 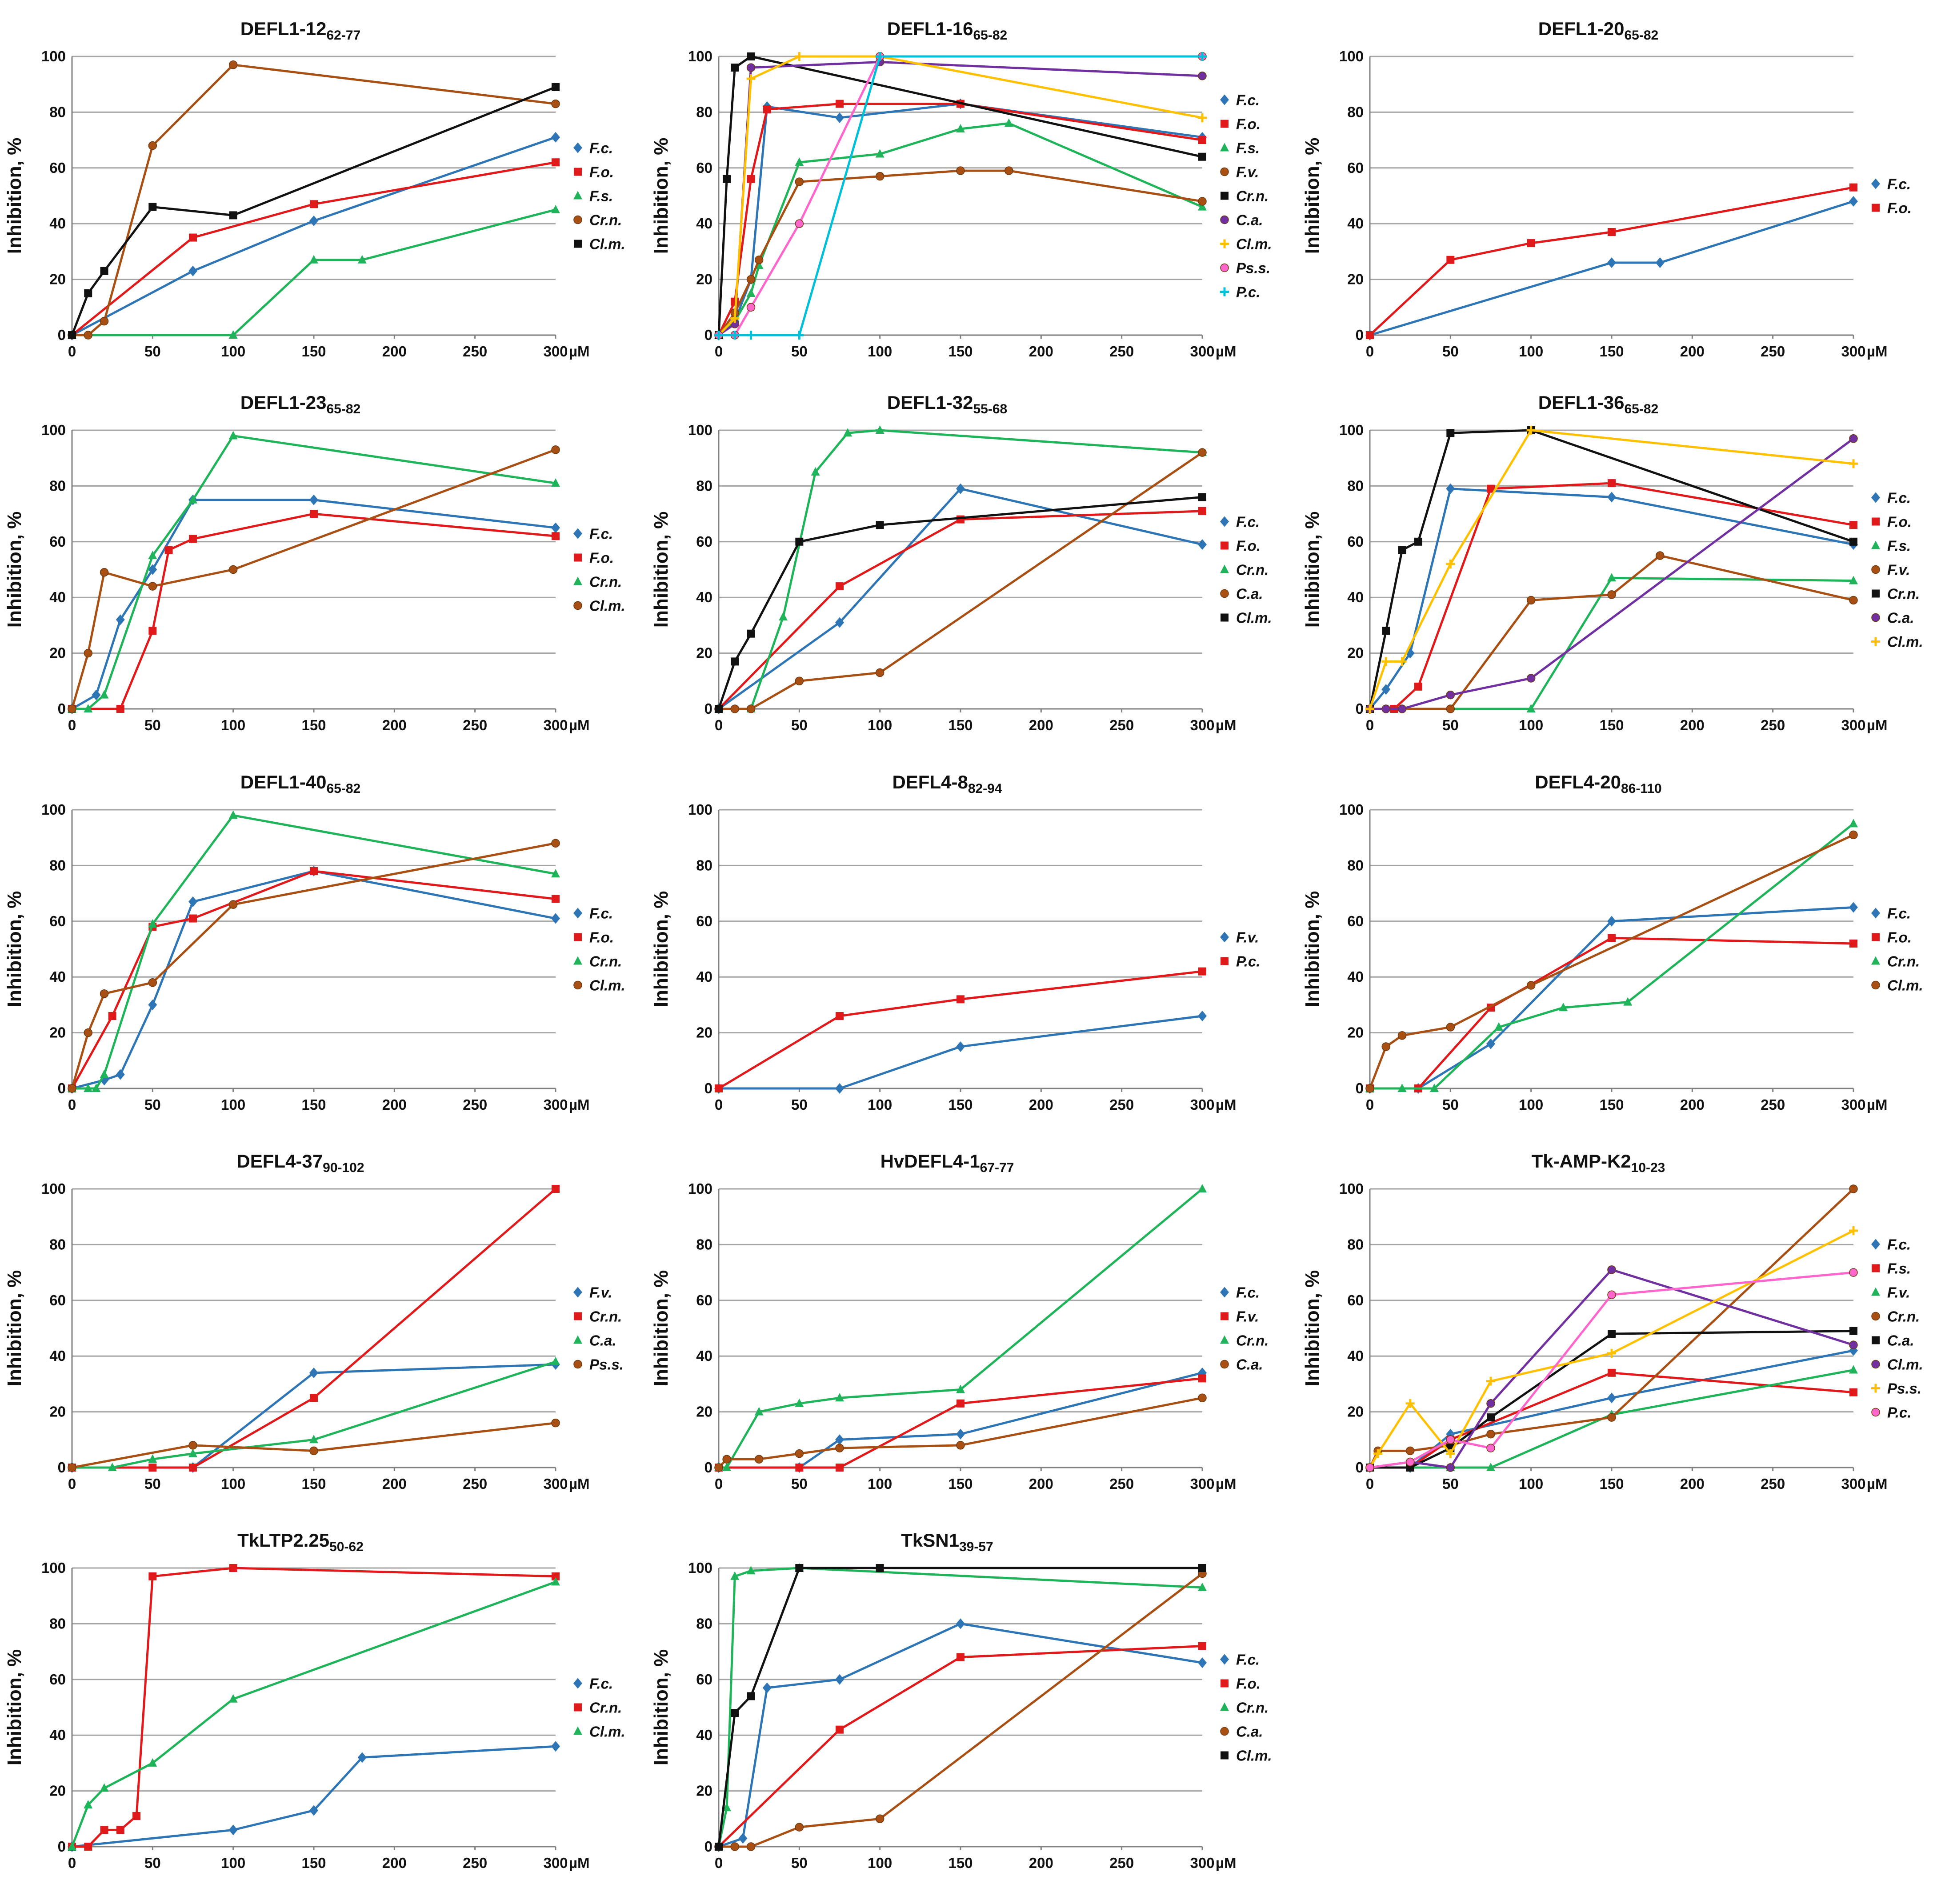 I want to click on legend-entry: F.s., so click(x=593, y=196).